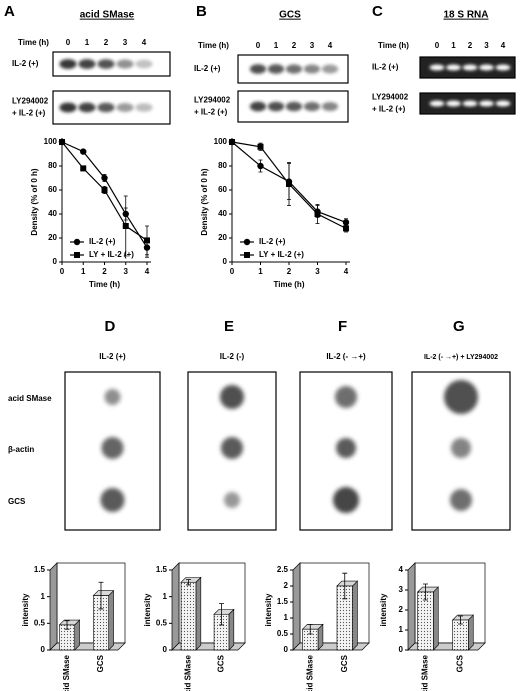 The width and height of the screenshot is (520, 691). Describe the element at coordinates (465, 15) in the screenshot. I see `blot-title: 18 S RNA` at that location.